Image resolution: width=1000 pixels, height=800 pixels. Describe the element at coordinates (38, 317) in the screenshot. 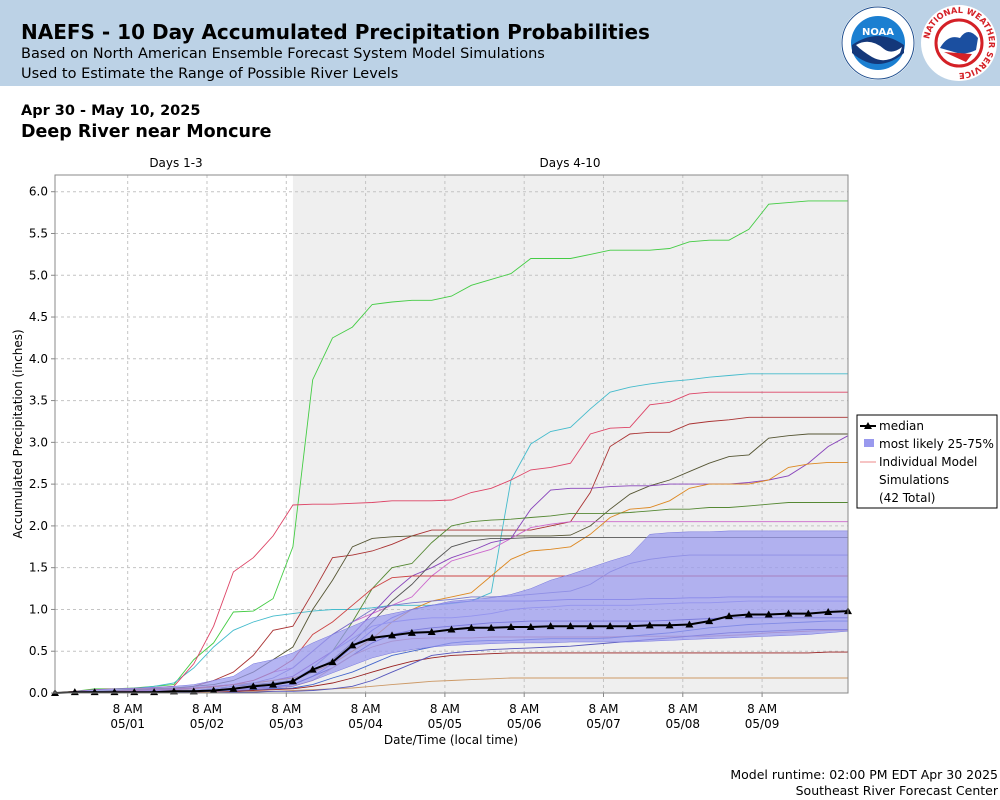

I see `y-tick-label: 4.5` at that location.